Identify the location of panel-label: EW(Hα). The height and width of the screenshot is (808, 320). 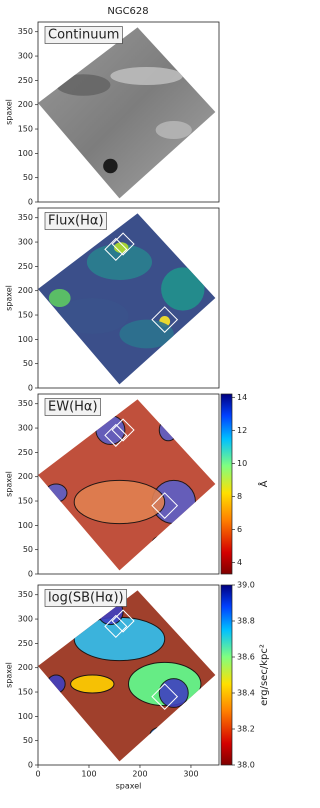
(73, 407).